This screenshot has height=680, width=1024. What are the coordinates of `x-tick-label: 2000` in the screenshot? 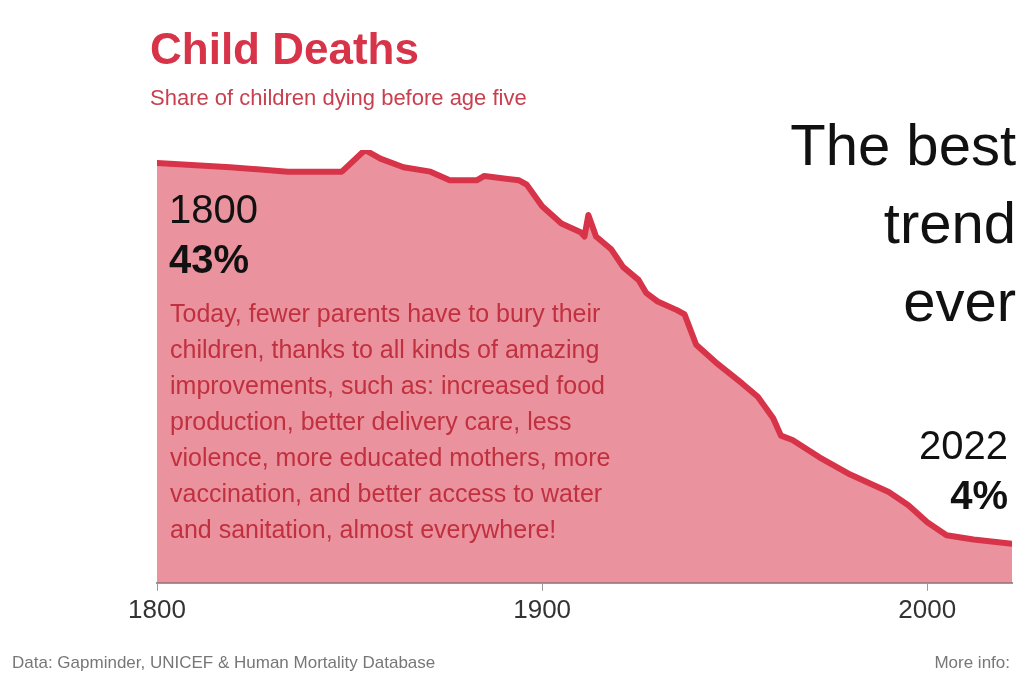 It's located at (927, 608).